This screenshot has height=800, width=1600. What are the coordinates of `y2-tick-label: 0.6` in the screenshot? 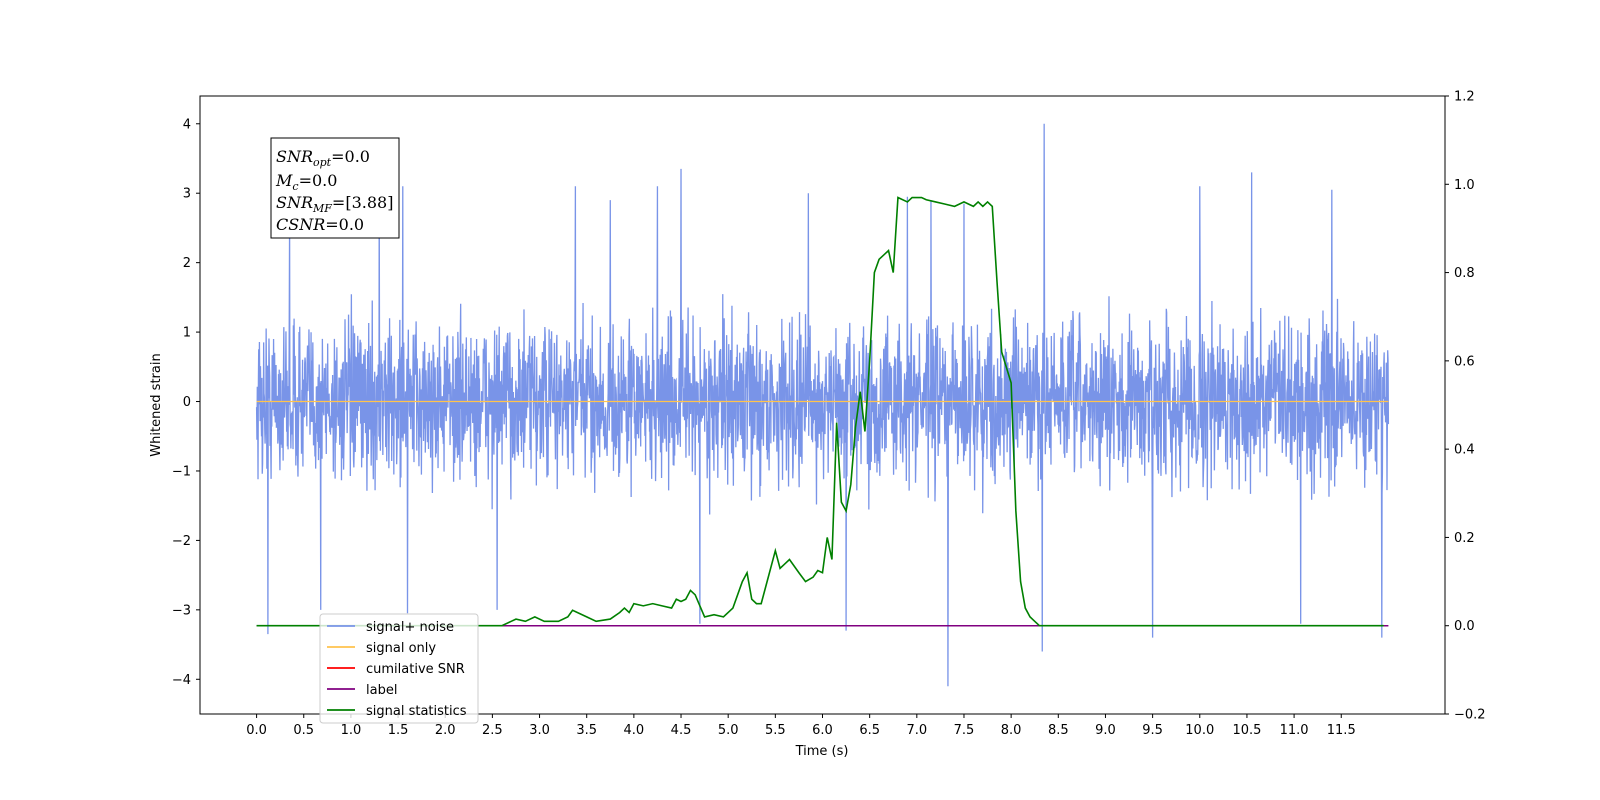 It's located at (1464, 361).